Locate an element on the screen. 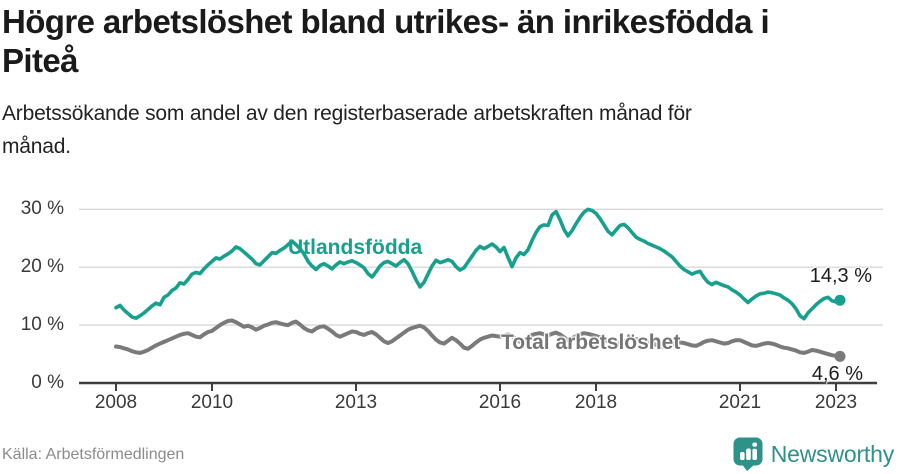  x-axis-label-2023: 2023 is located at coordinates (836, 402).